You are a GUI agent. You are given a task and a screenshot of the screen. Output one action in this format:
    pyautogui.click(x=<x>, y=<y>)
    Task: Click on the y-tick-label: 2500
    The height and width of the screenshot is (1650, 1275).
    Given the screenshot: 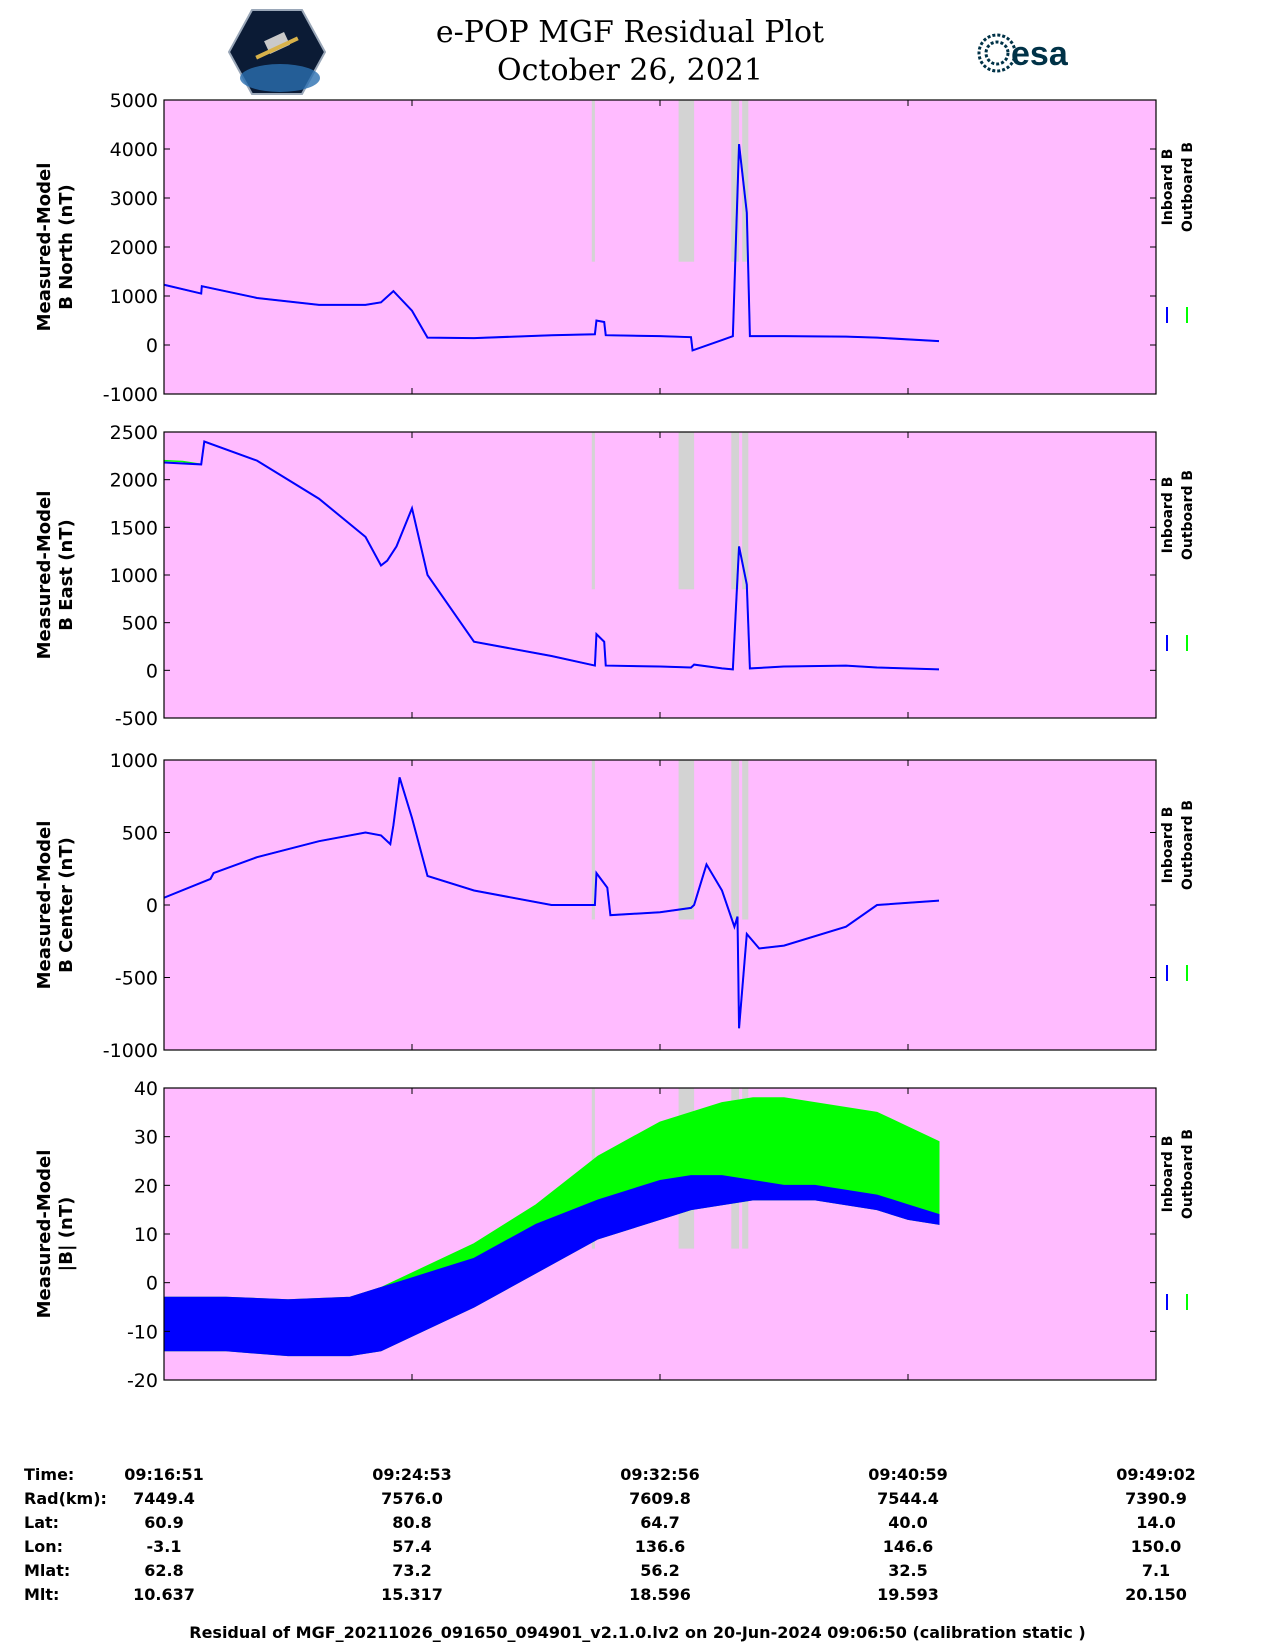 What is the action you would take?
    pyautogui.click(x=134, y=433)
    